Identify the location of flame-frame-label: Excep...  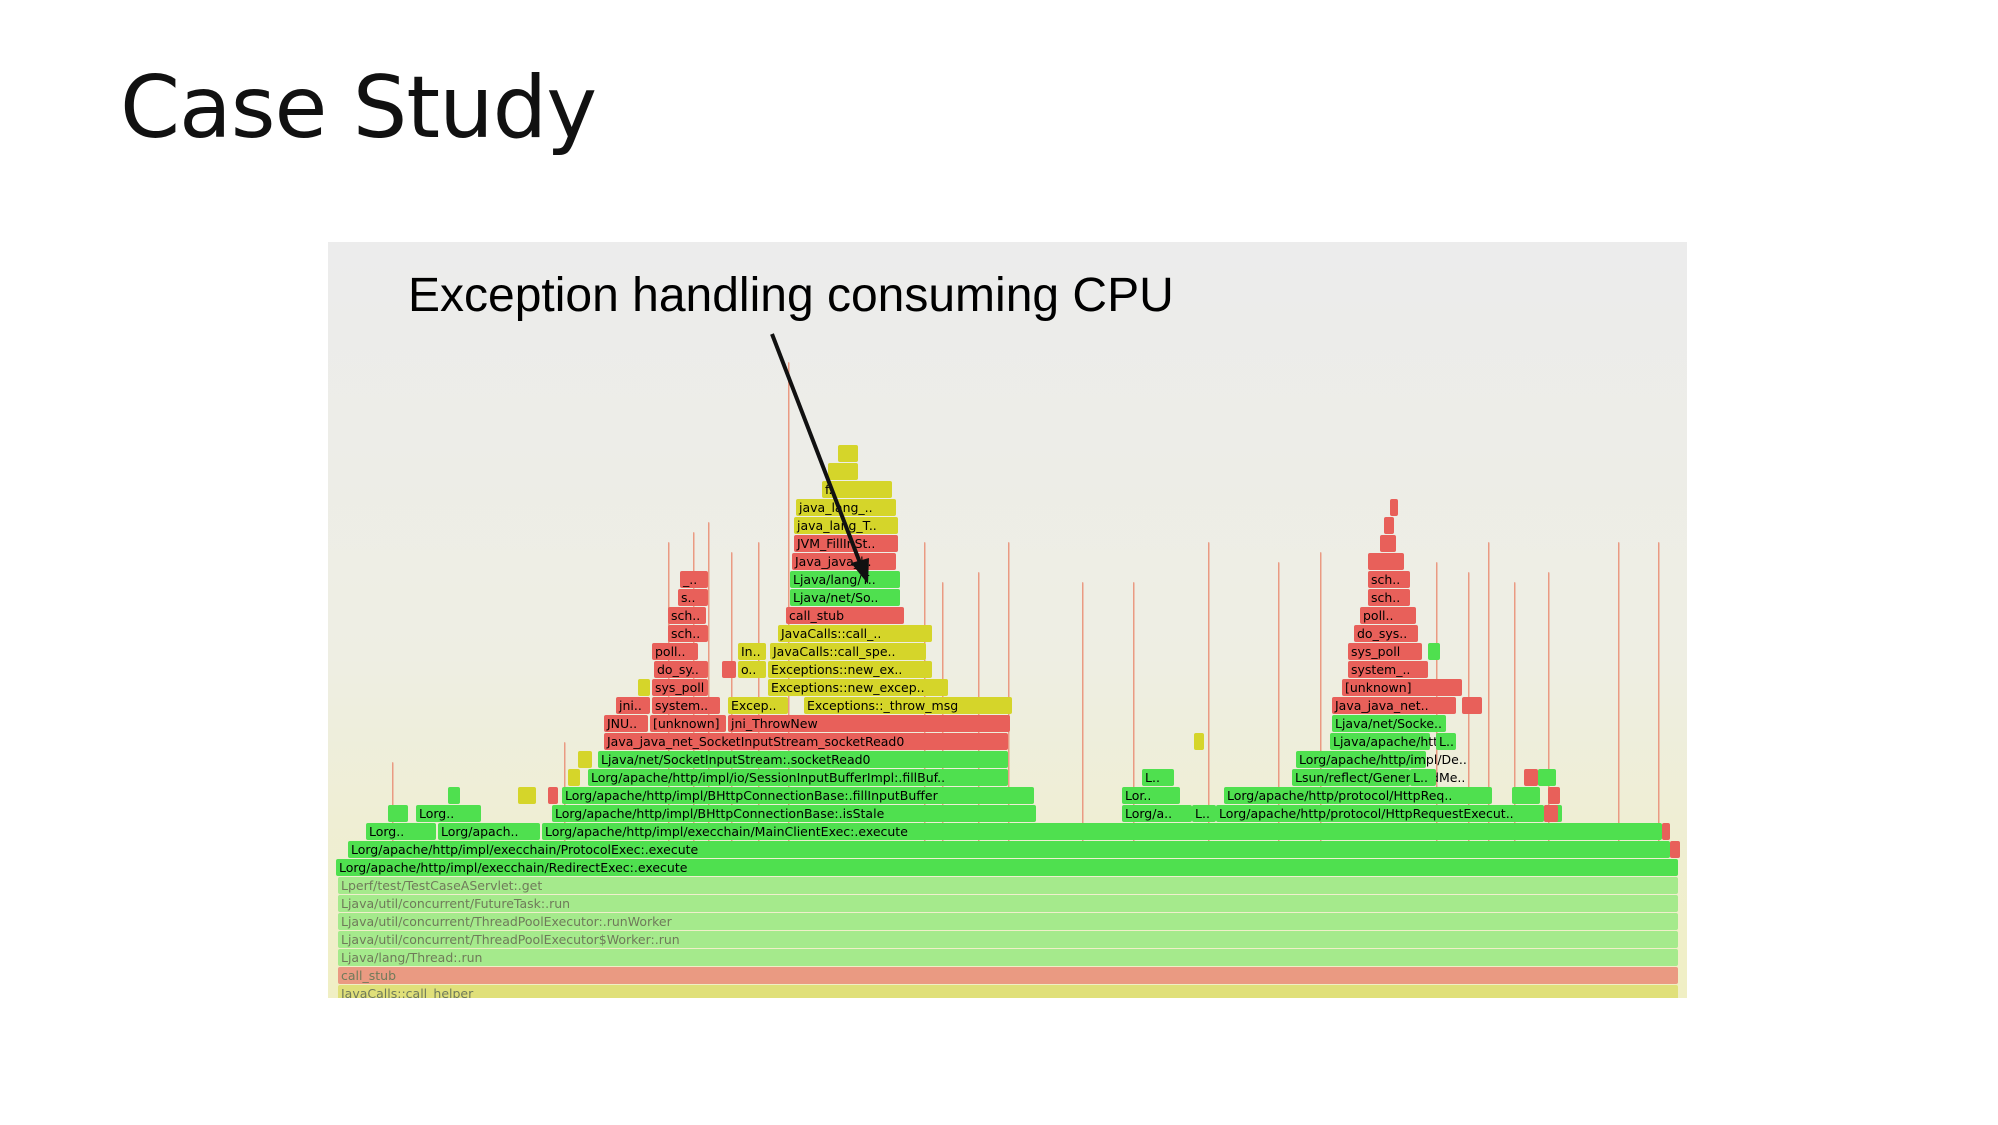
(754, 705).